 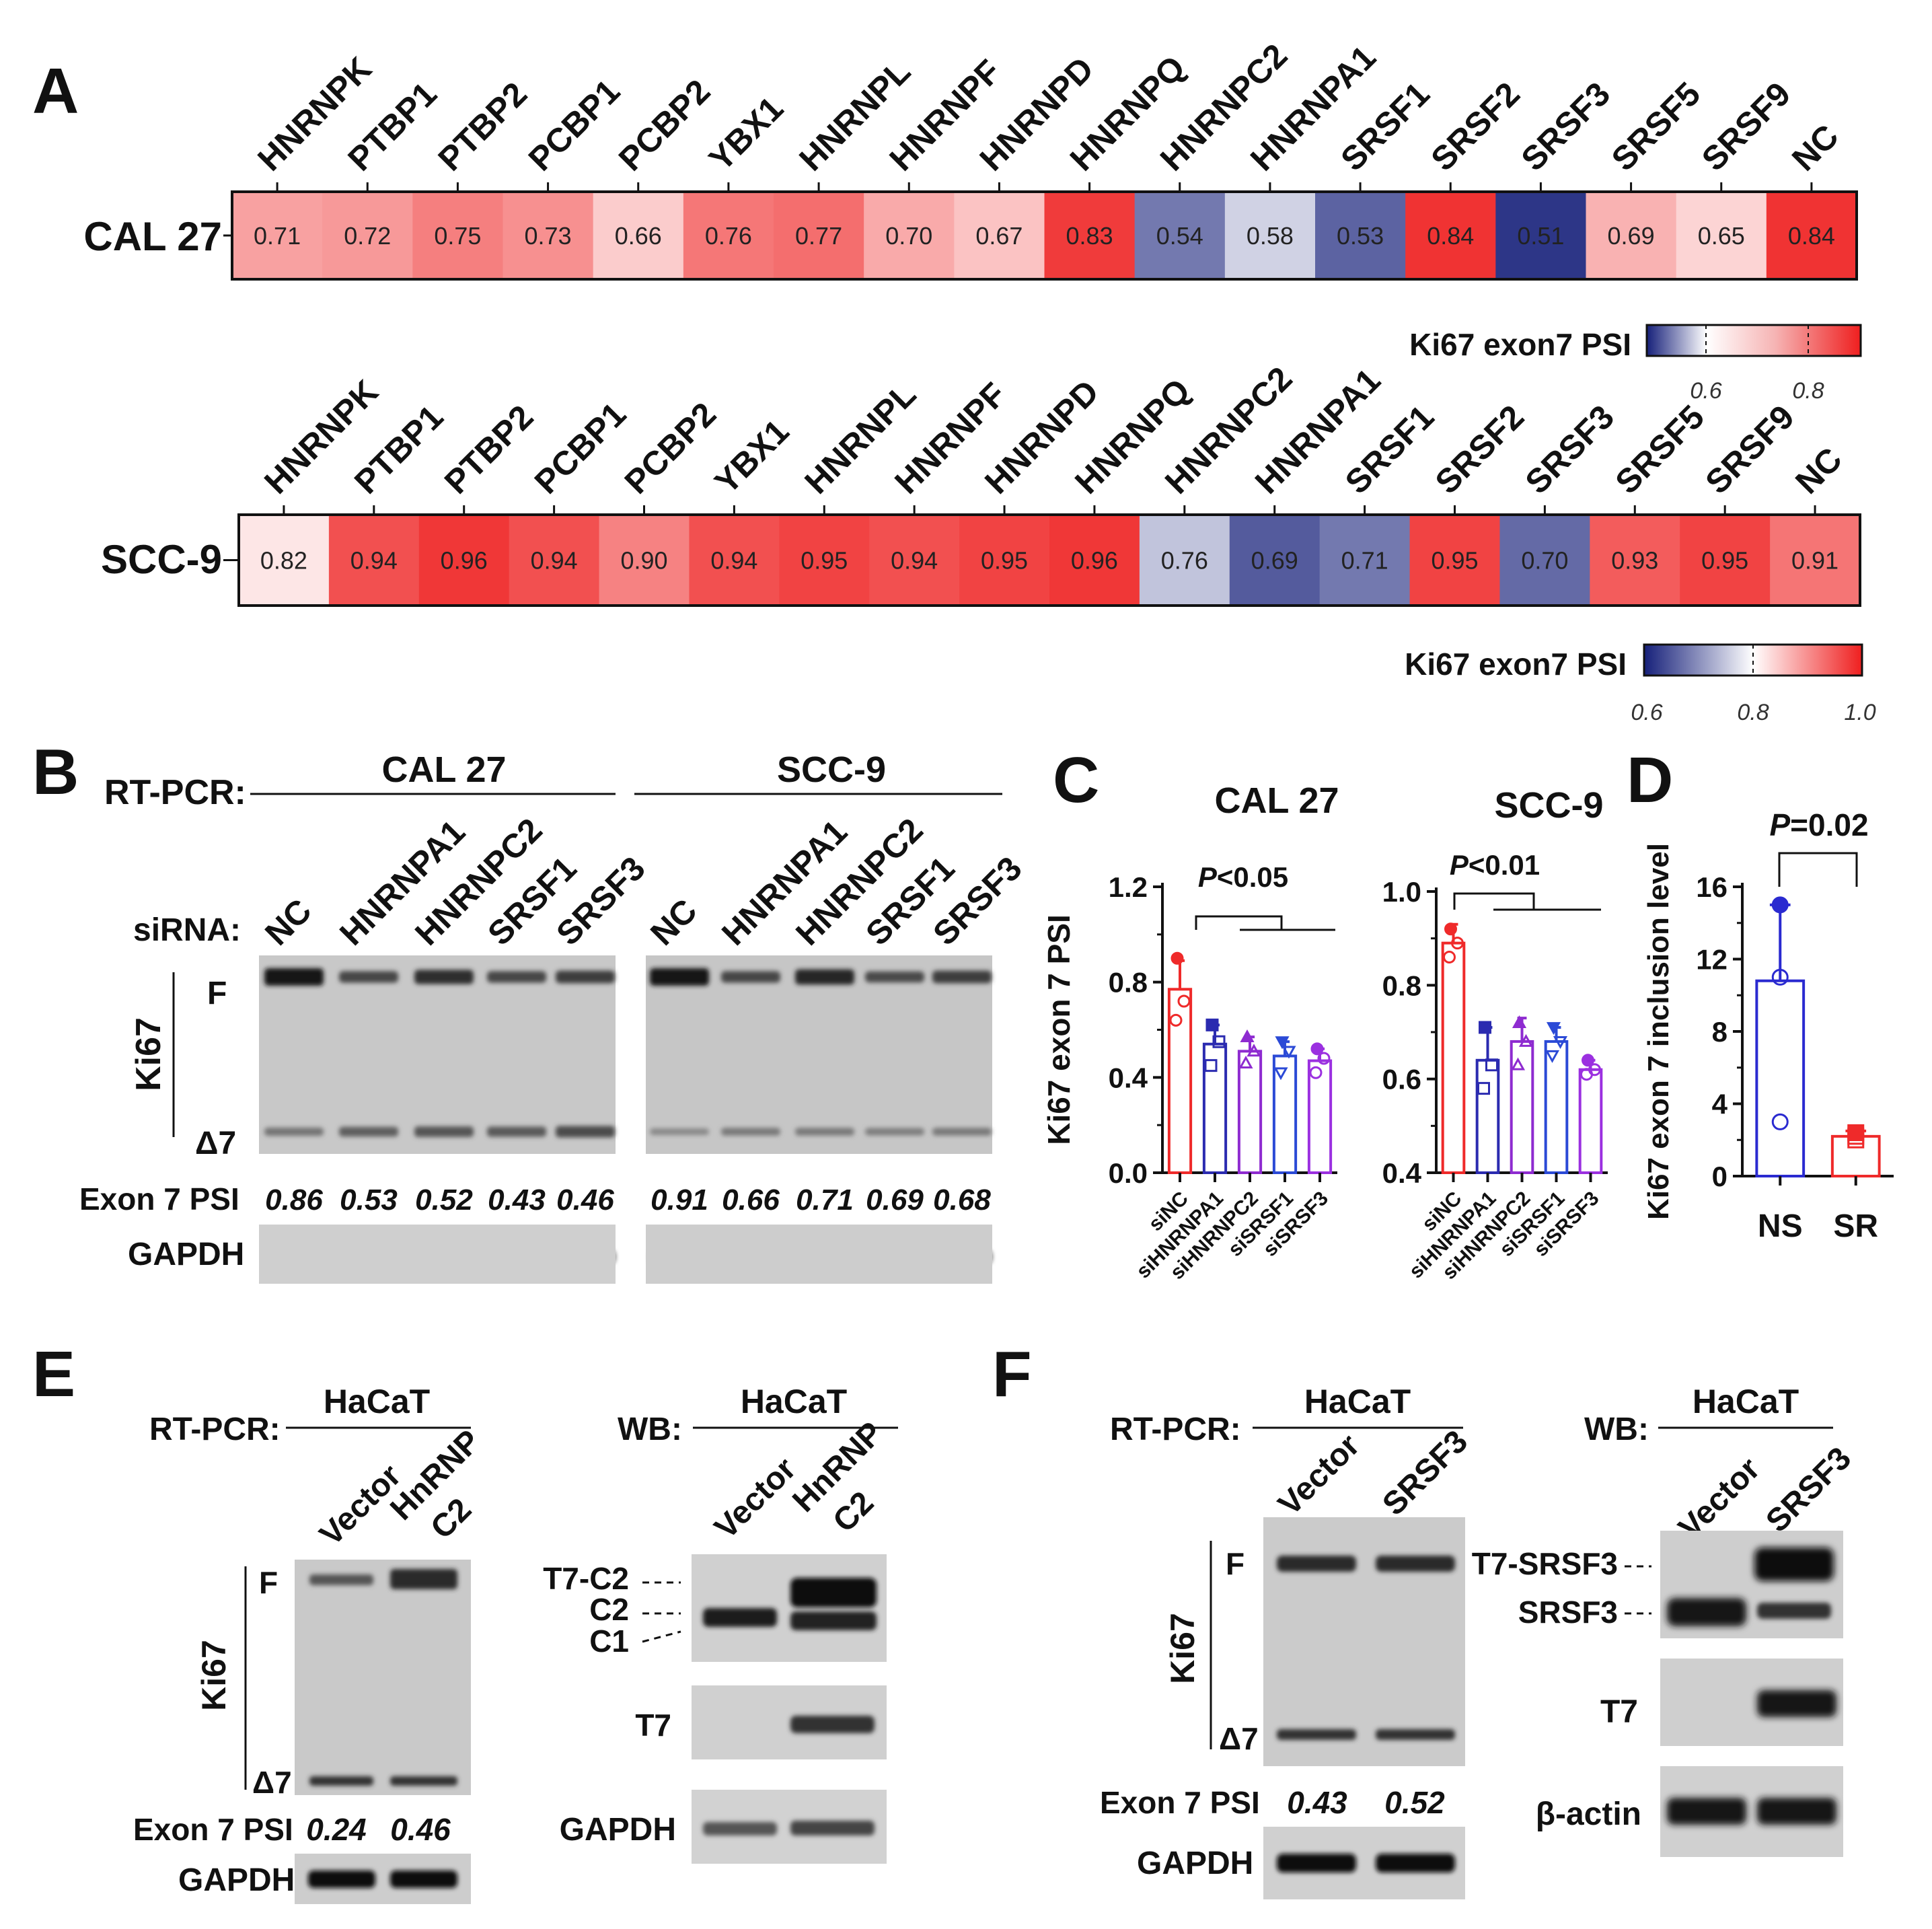 What do you see at coordinates (483, 126) in the screenshot?
I see `gene-label: PTBP2` at bounding box center [483, 126].